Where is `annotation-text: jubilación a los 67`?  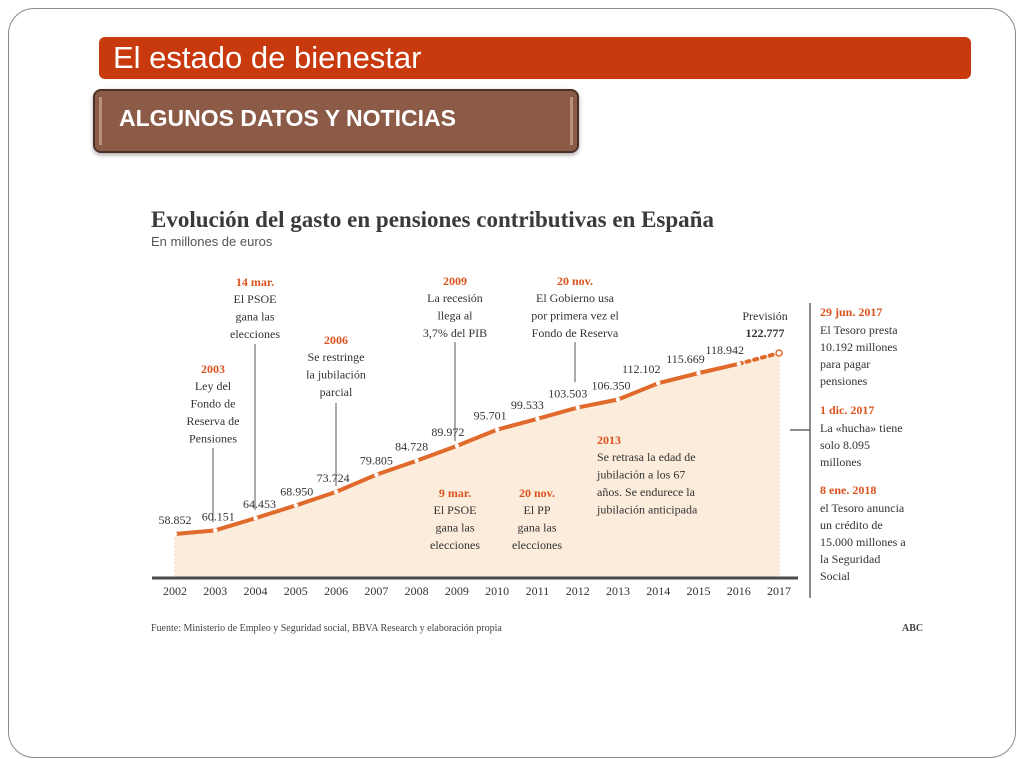
annotation-text: jubilación a los 67 is located at coordinates (640, 475).